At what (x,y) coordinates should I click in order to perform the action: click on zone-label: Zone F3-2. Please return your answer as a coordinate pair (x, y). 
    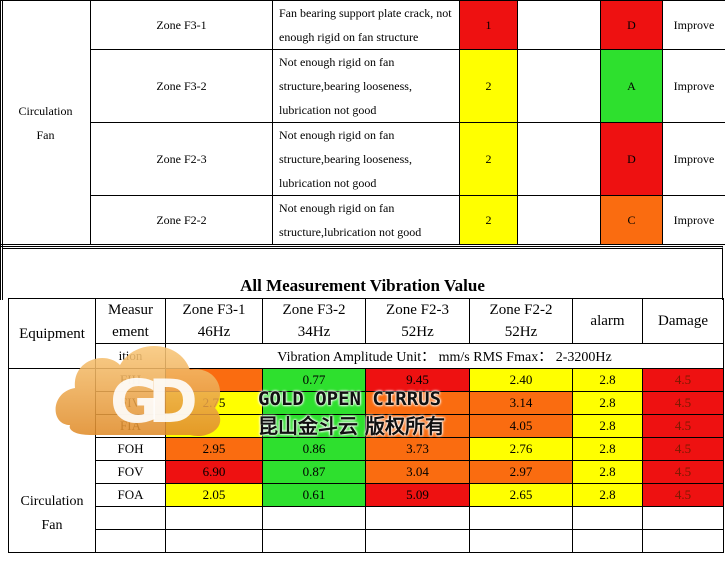
    Looking at the image, I should click on (314, 310).